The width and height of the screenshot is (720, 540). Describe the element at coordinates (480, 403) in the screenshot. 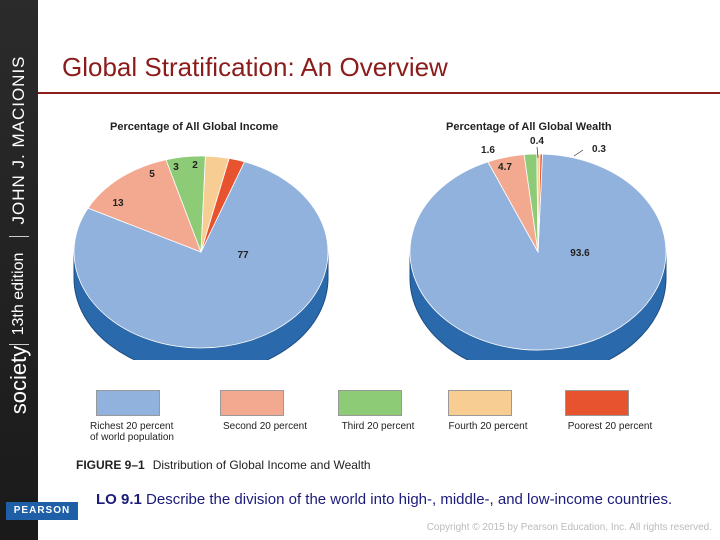

I see `legend-swatch-fourth` at that location.